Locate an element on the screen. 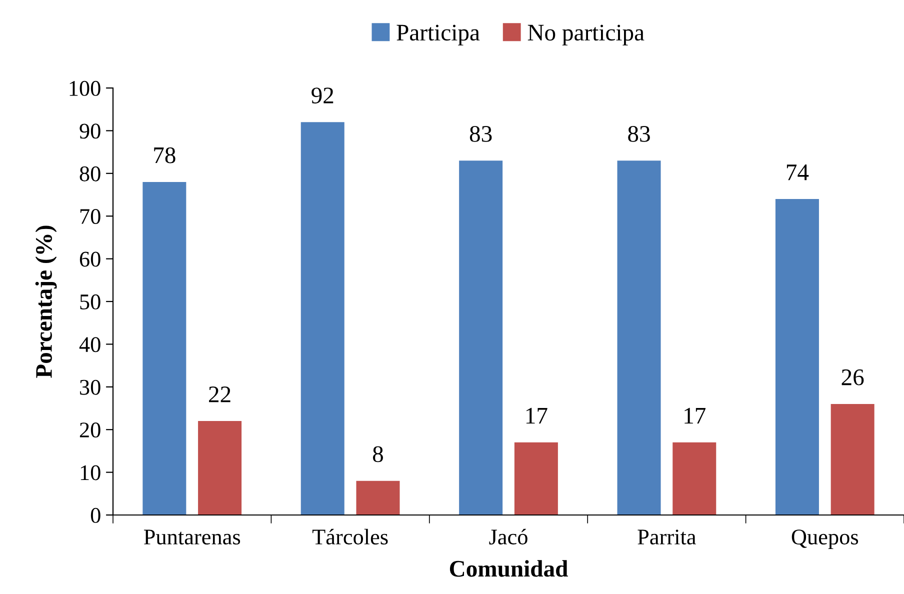  data-label: 78 is located at coordinates (165, 155).